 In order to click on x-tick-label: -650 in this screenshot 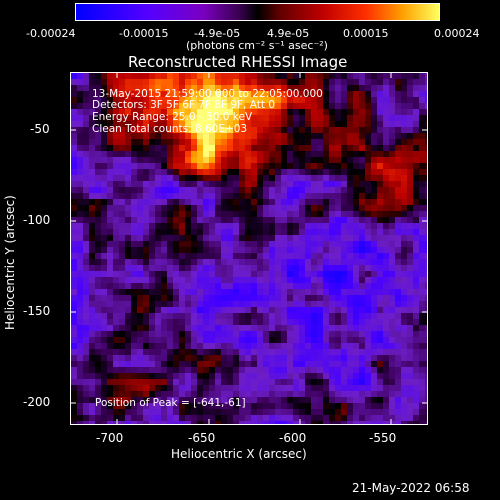, I will do `click(202, 438)`.